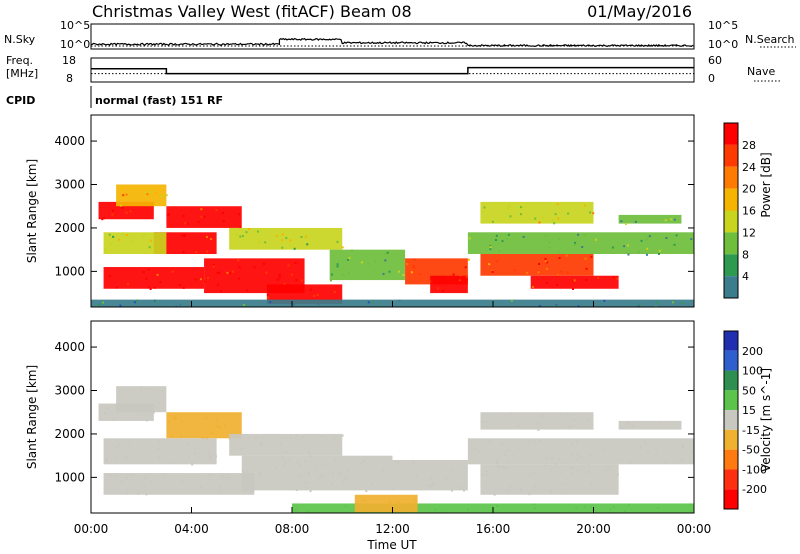 The height and width of the screenshot is (554, 800). I want to click on freq-trace, so click(392, 70).